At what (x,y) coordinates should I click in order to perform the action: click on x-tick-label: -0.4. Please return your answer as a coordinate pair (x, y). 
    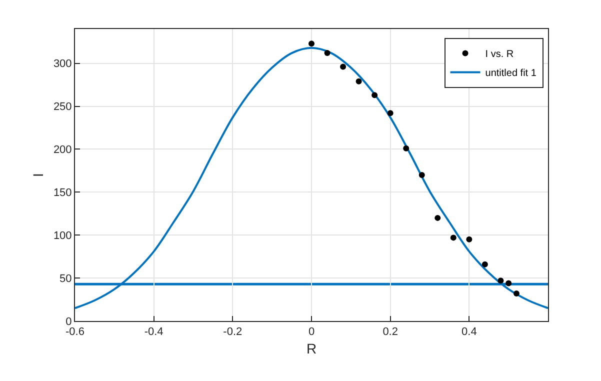
    Looking at the image, I should click on (154, 332).